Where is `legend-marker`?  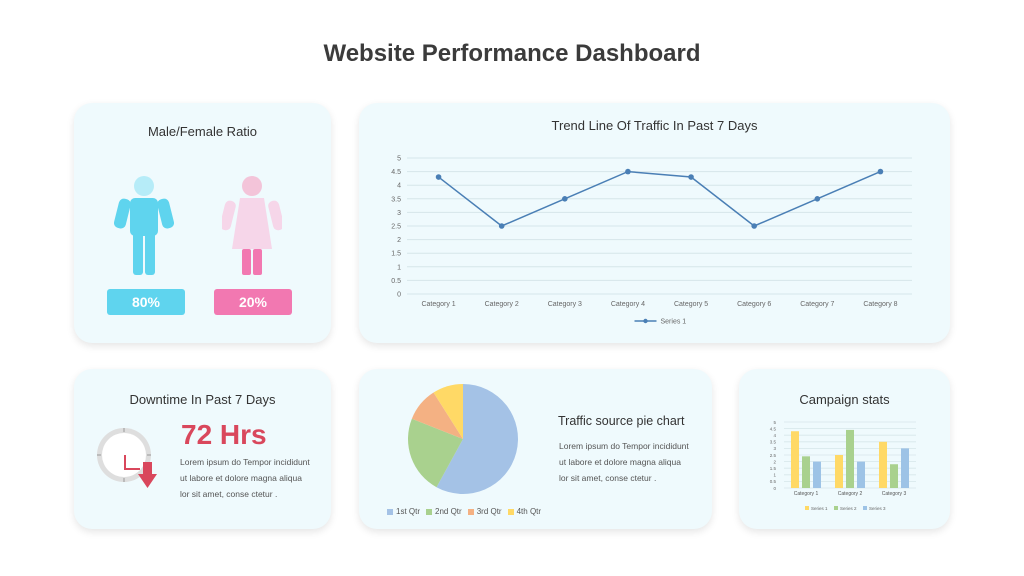 legend-marker is located at coordinates (645, 321).